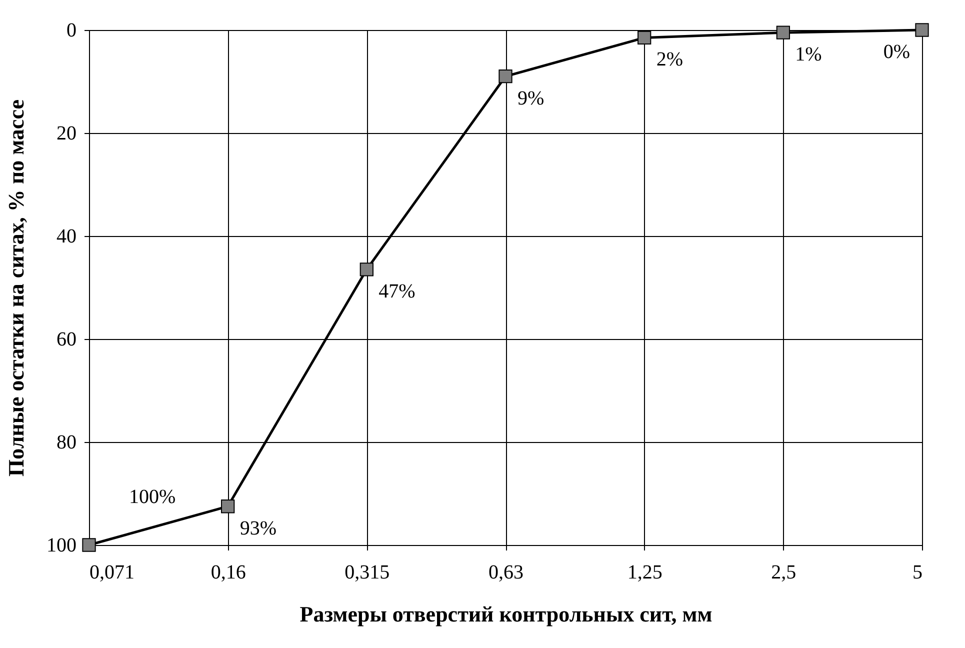 The height and width of the screenshot is (648, 965). I want to click on x-tick-label: 0,071, so click(112, 573).